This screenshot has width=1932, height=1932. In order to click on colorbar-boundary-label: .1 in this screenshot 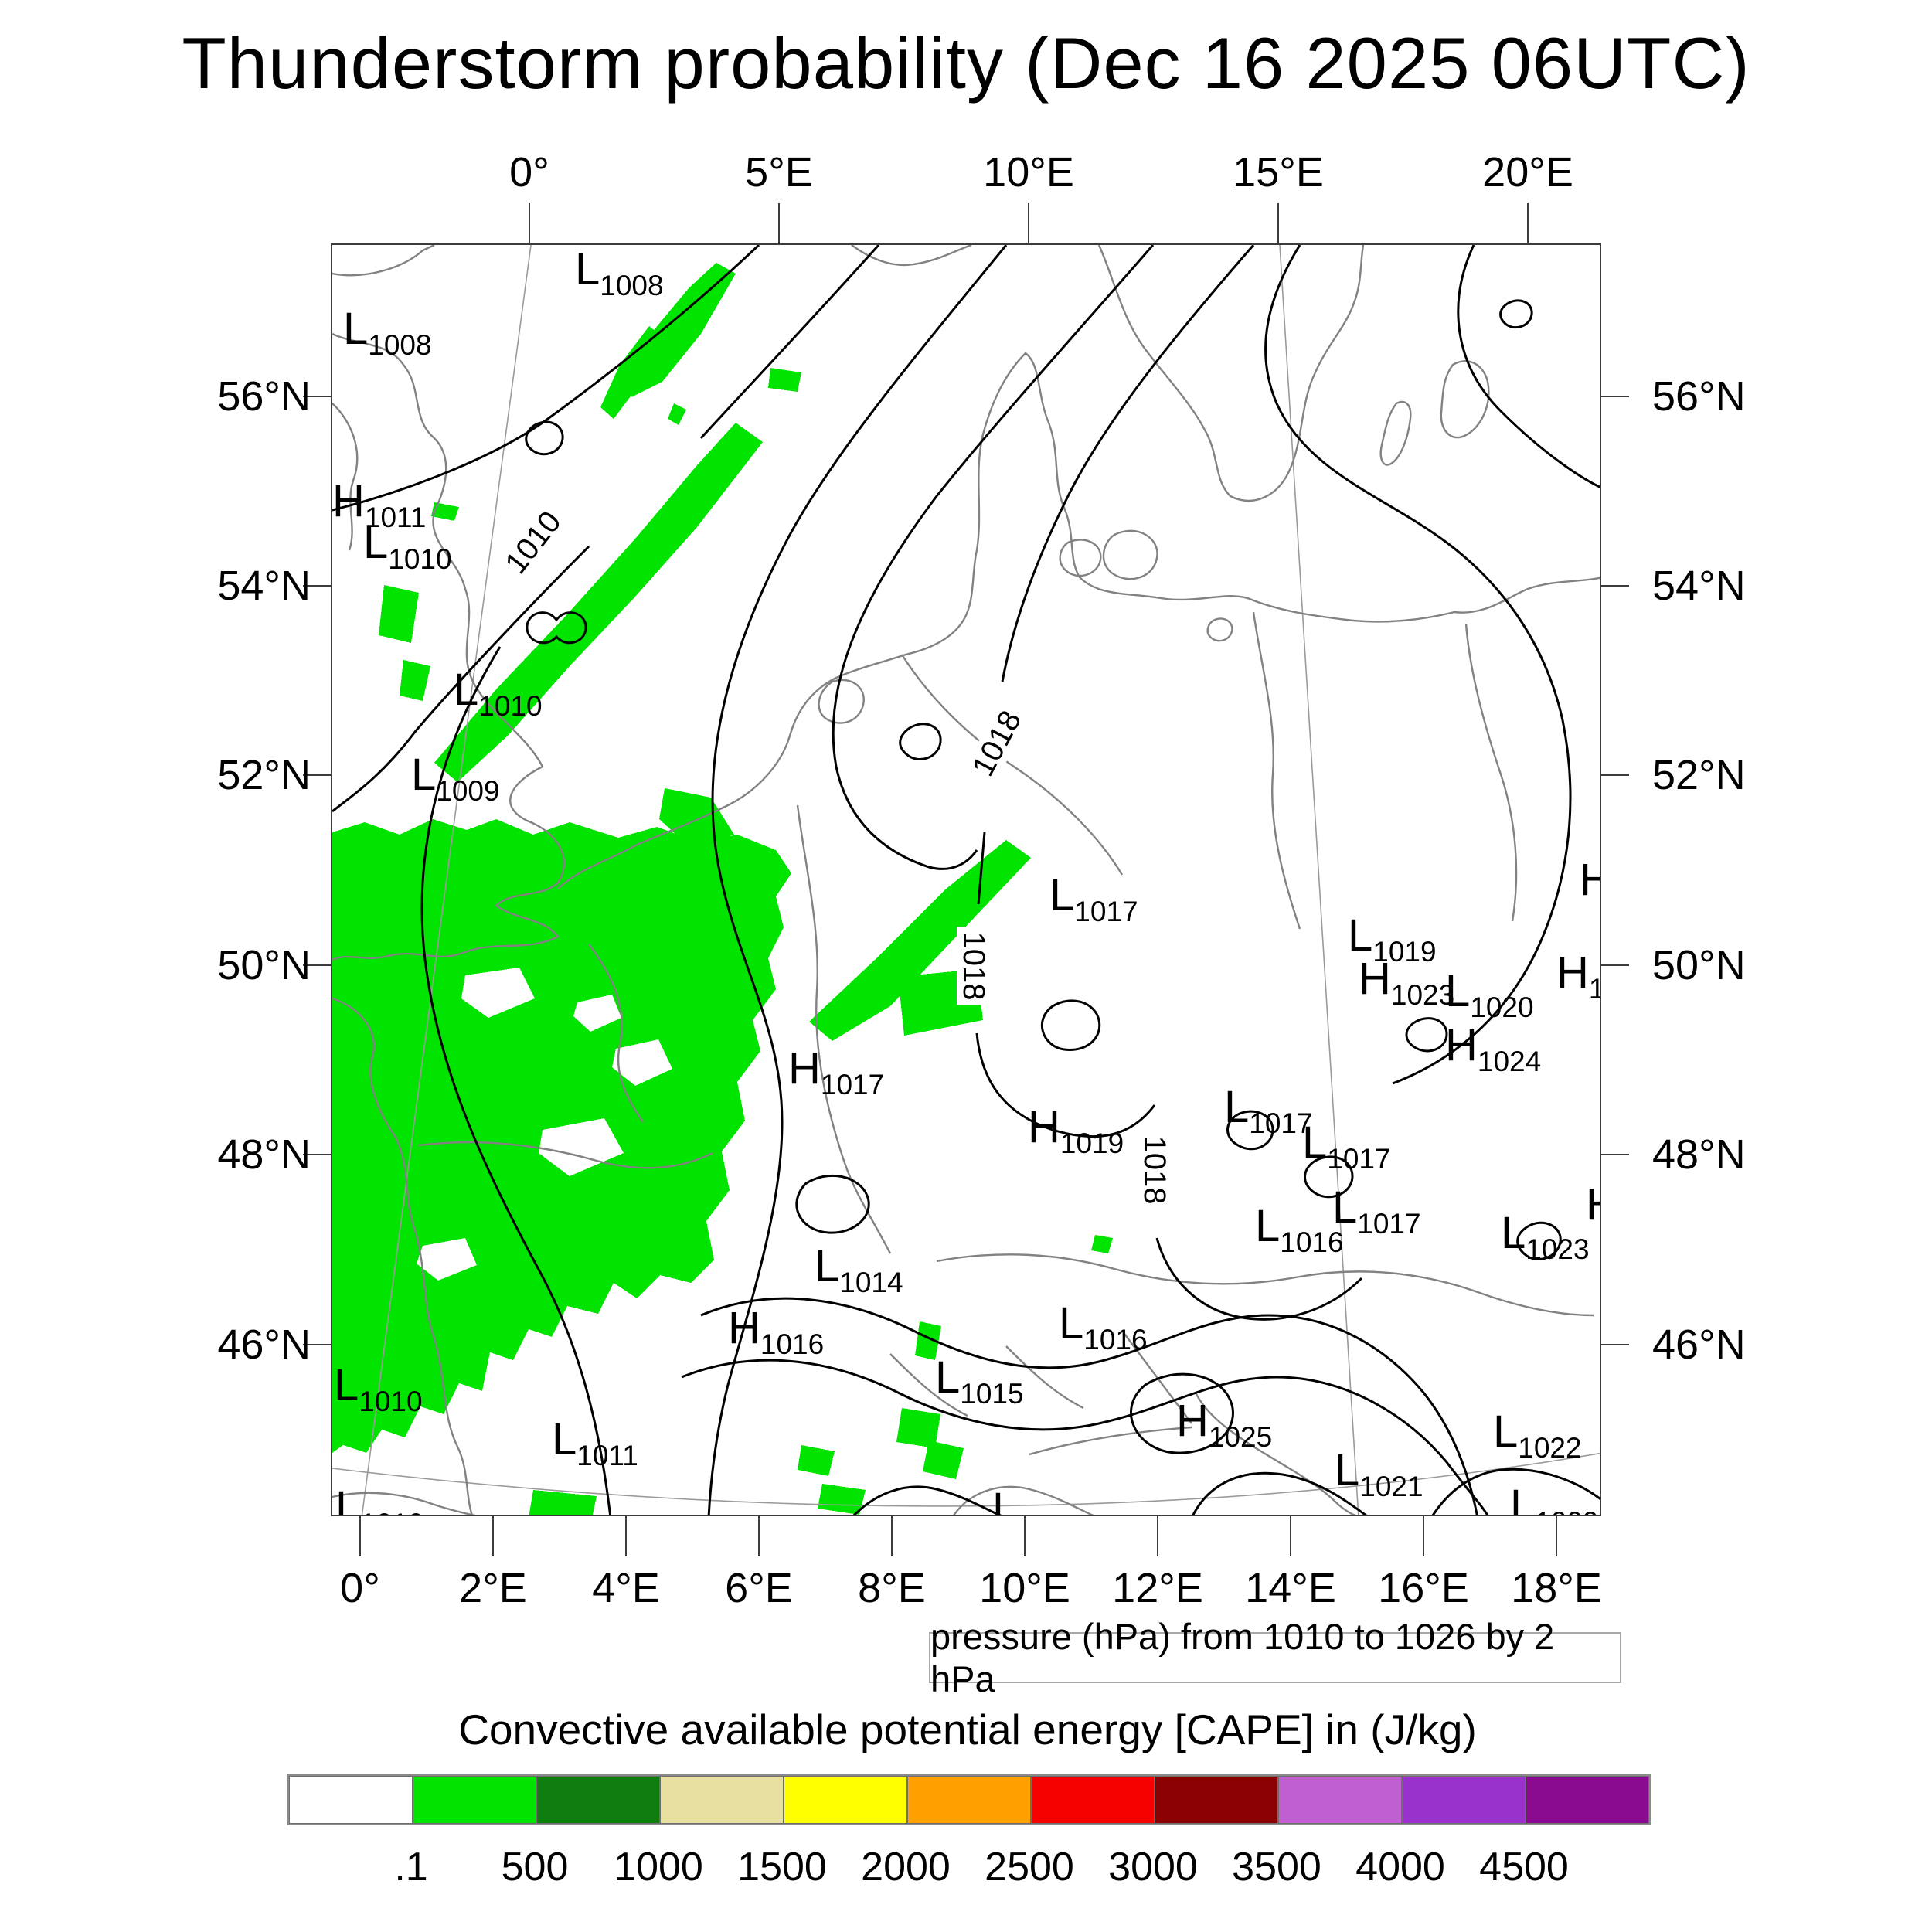, I will do `click(411, 1867)`.